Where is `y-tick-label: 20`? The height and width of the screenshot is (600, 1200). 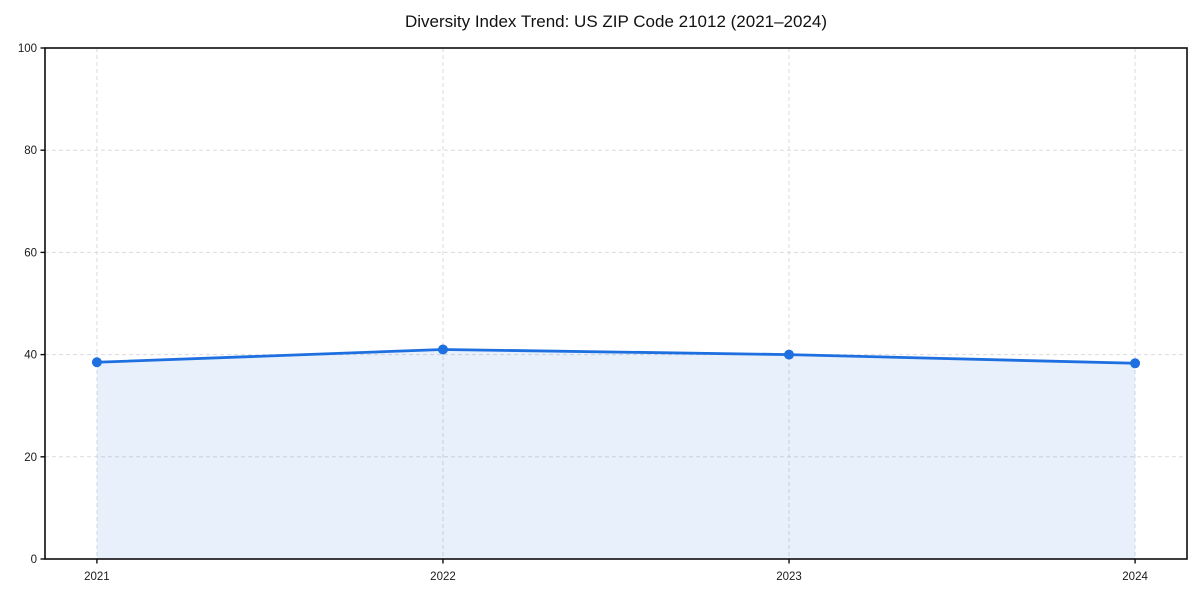
y-tick-label: 20 is located at coordinates (30, 458).